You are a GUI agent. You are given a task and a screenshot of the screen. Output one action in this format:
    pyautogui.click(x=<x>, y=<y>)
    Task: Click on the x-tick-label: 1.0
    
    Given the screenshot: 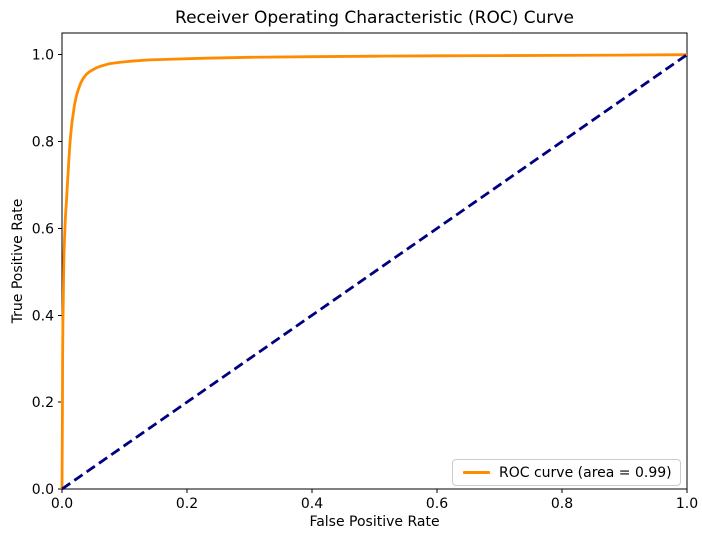 What is the action you would take?
    pyautogui.click(x=687, y=504)
    